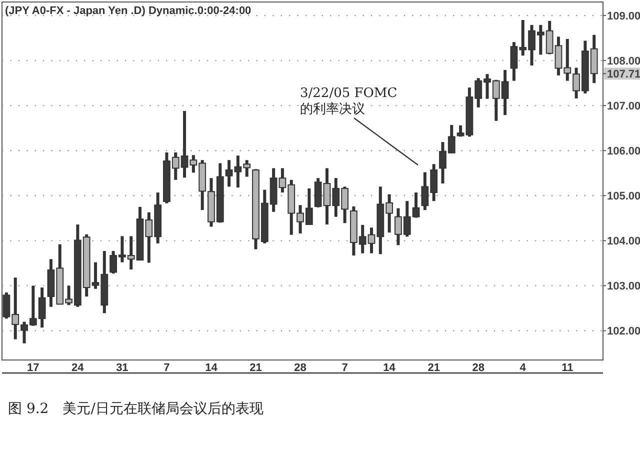 The width and height of the screenshot is (640, 456). Describe the element at coordinates (349, 101) in the screenshot. I see `annotation: 3/22/05 FOMC 的利率决议` at that location.